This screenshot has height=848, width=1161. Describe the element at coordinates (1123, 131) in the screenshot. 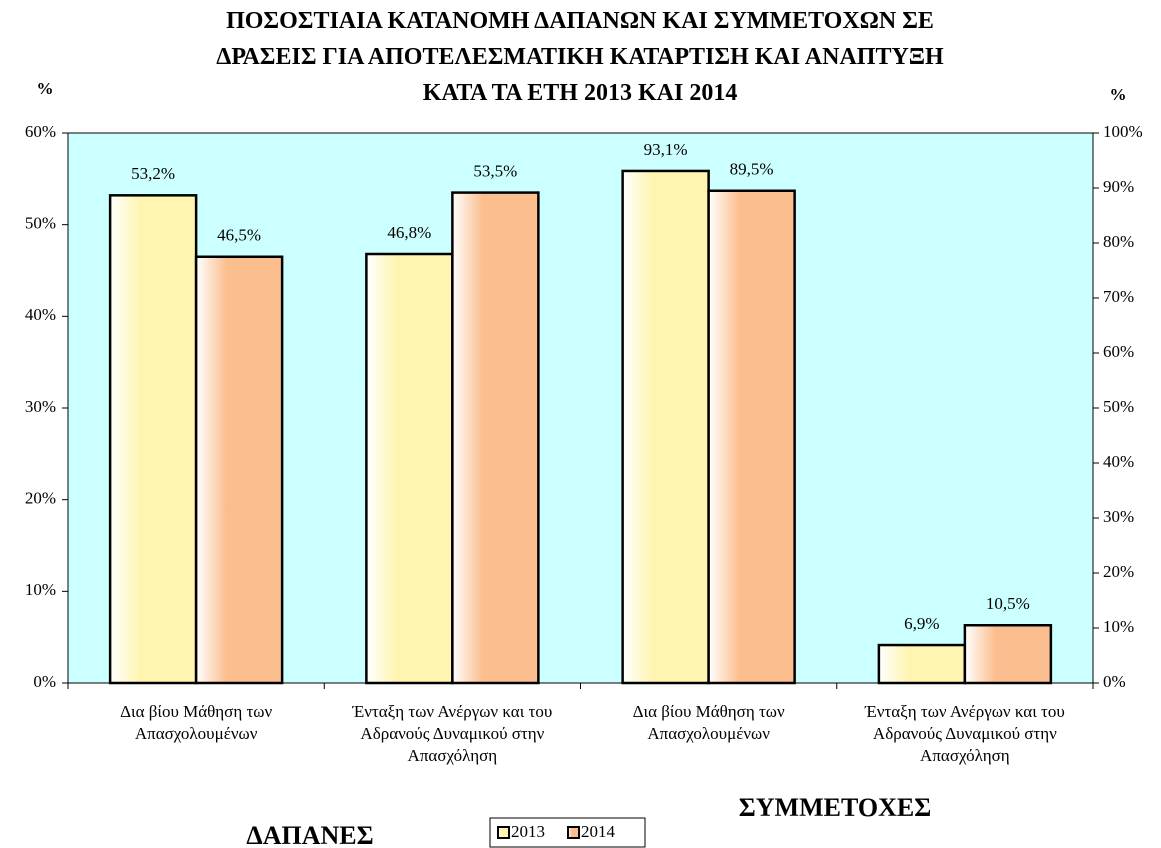

I see `y2-tick-label: 100%` at that location.